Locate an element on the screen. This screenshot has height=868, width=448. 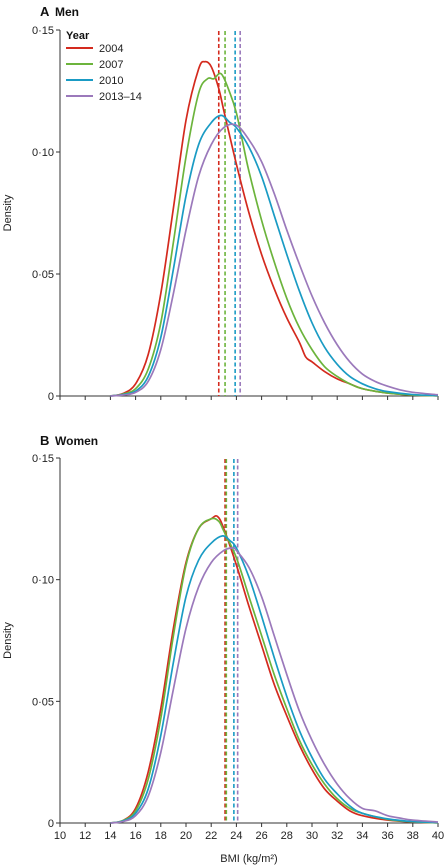
x-tick-label: 24 is located at coordinates (236, 836).